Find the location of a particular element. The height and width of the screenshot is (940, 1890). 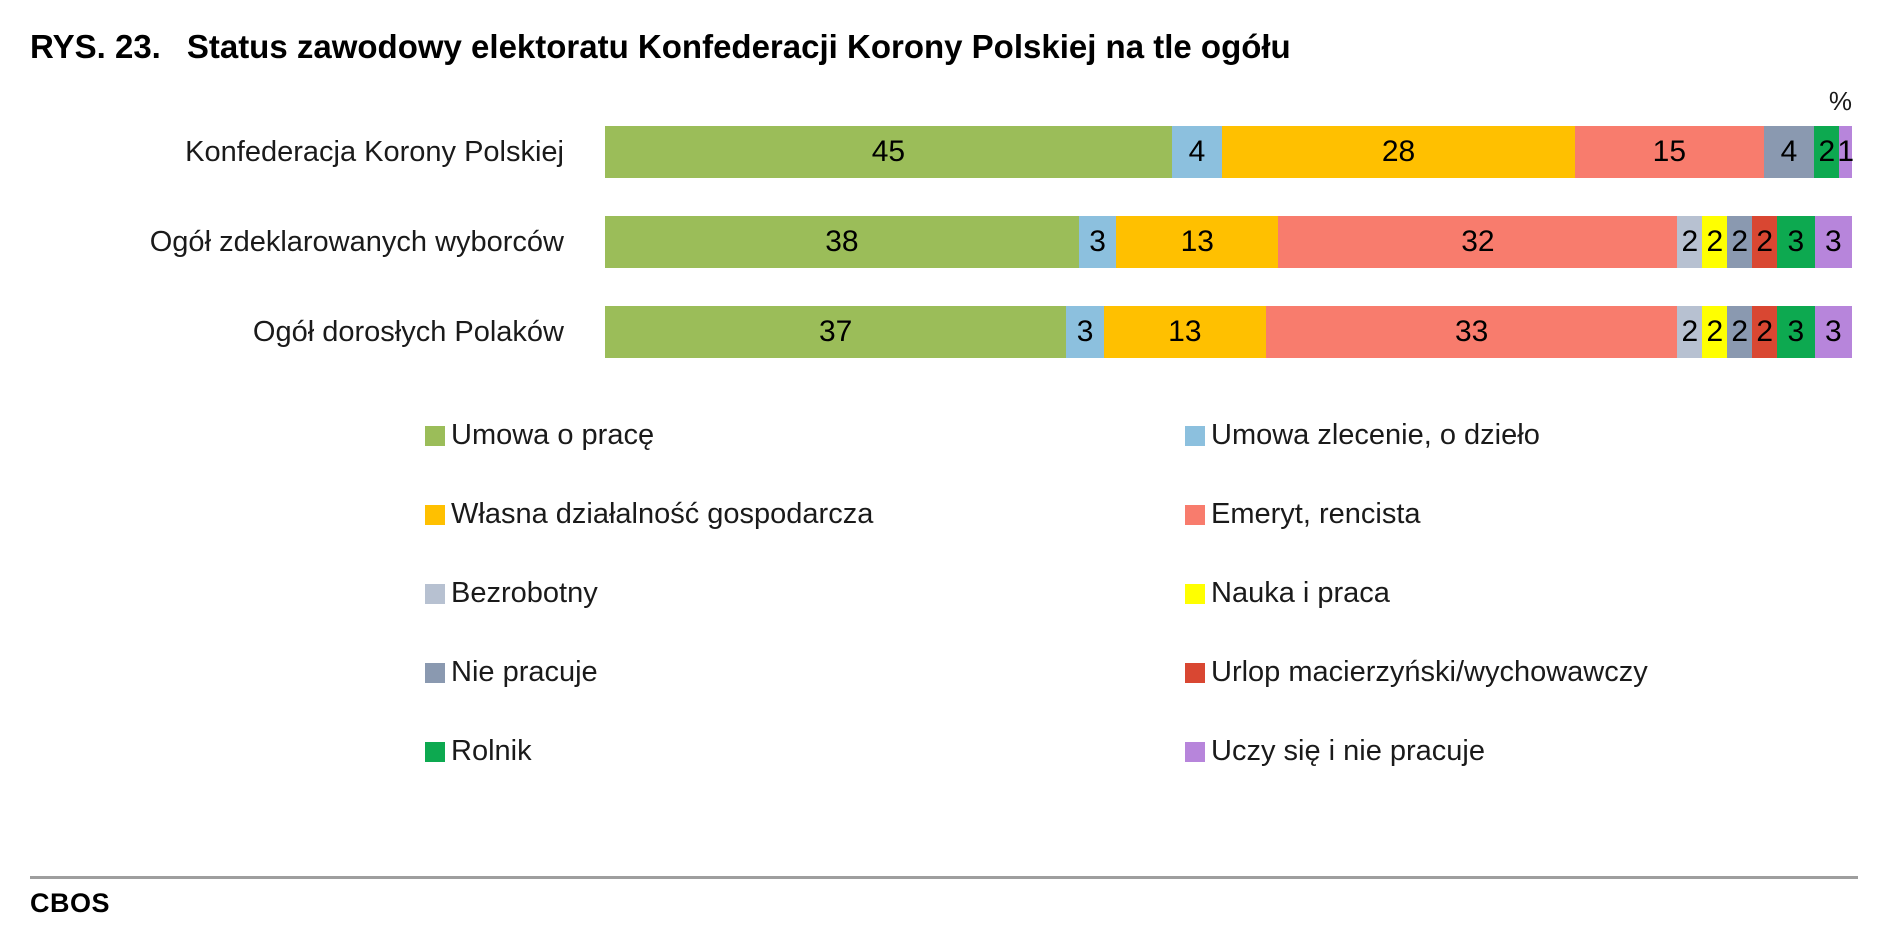

segment-value: 28 is located at coordinates (1398, 151).